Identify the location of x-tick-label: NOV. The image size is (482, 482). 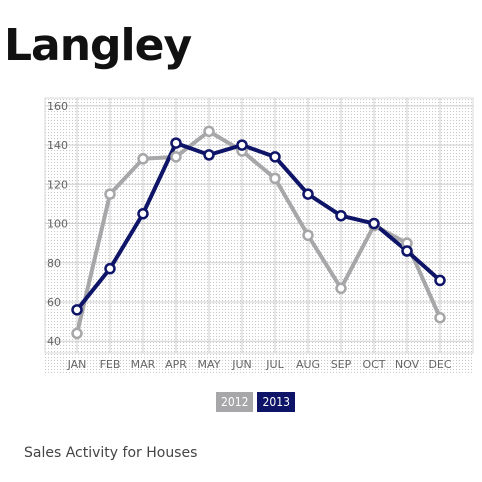
(407, 364).